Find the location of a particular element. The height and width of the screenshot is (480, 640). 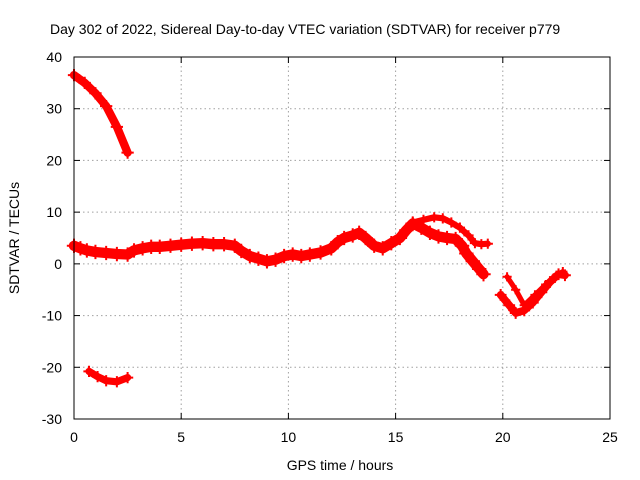

y-tick-label-0: -30 is located at coordinates (52, 419).